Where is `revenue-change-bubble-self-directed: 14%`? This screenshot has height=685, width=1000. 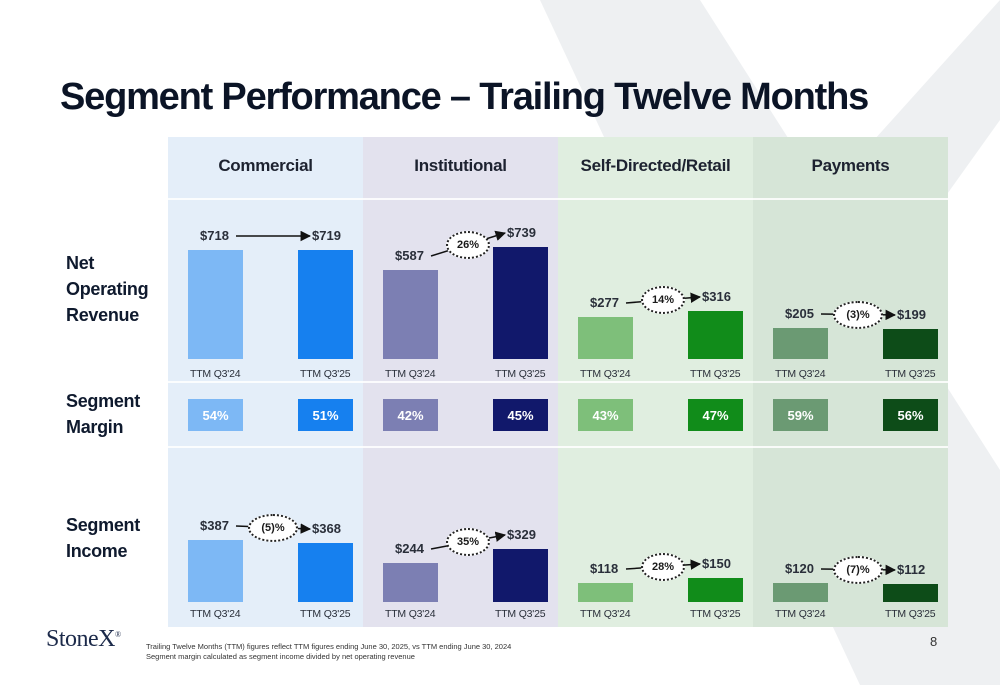
revenue-change-bubble-self-directed: 14% is located at coordinates (663, 300).